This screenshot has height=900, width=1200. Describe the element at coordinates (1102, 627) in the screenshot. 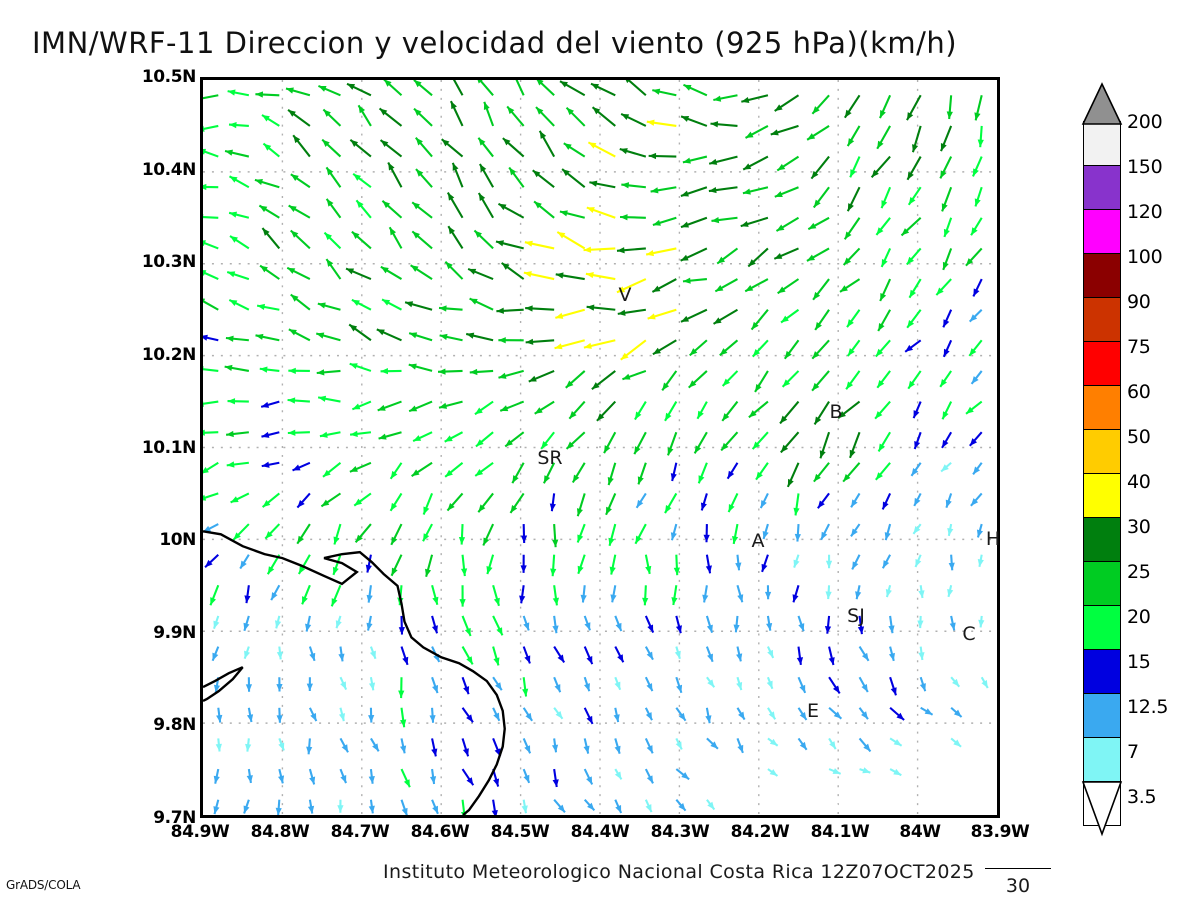

I see `colorbar-segment` at that location.